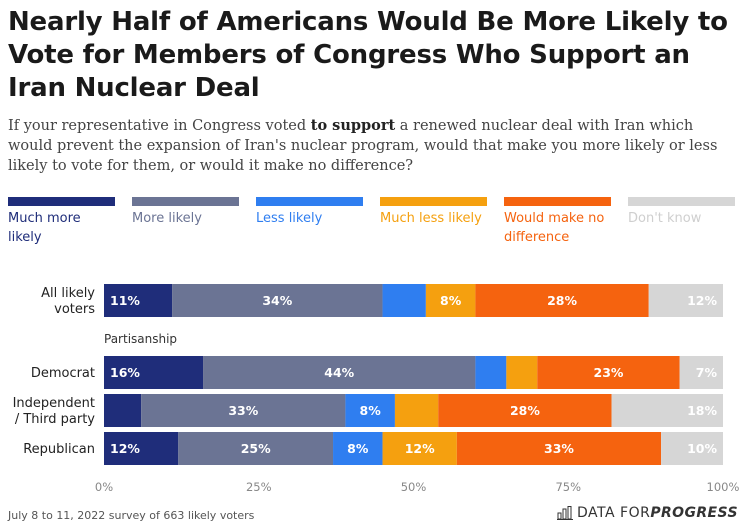  I want to click on data-label: 23%, so click(609, 372).